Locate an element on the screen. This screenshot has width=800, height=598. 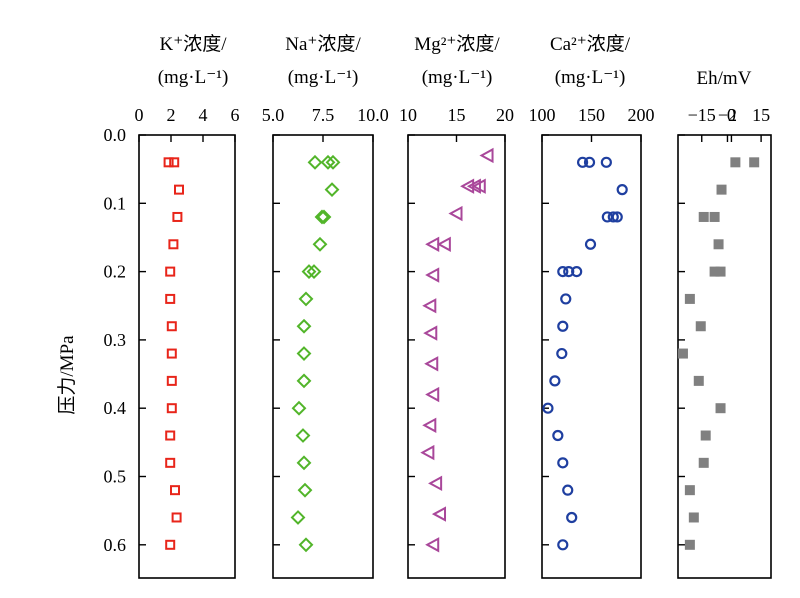
na-x-tick-label: 5.0 is located at coordinates (273, 115).